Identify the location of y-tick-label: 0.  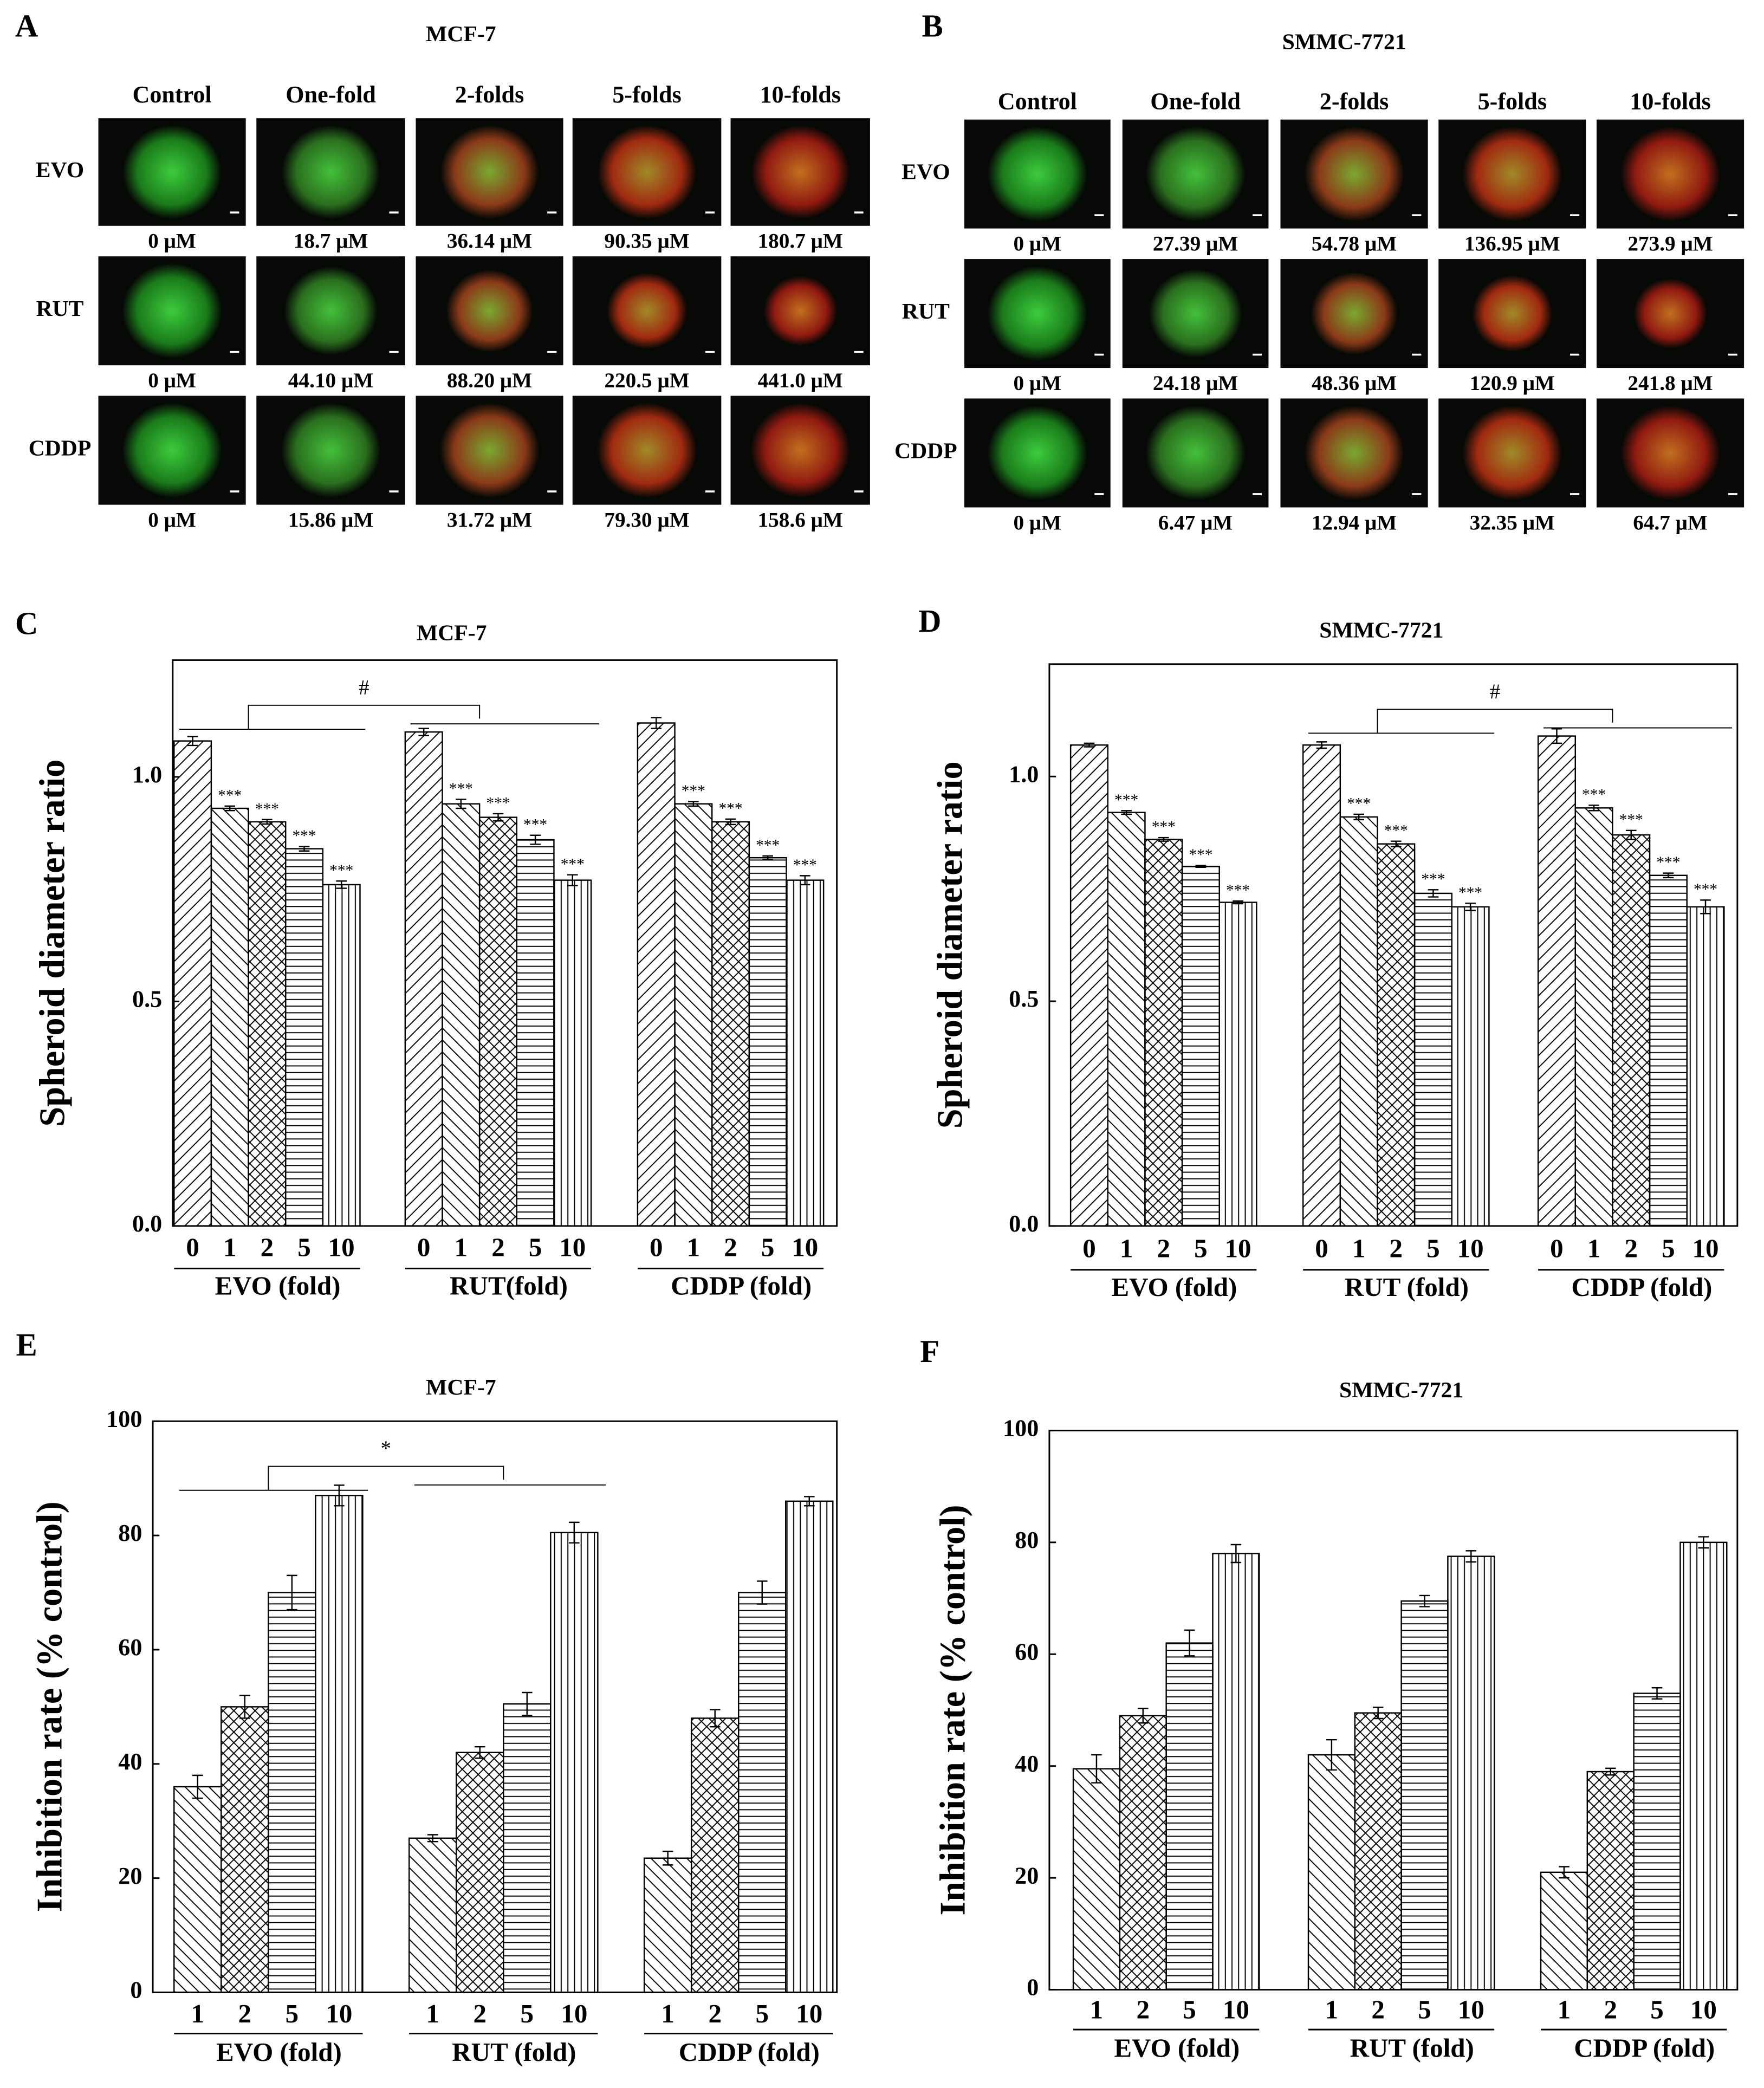
(1033, 1987).